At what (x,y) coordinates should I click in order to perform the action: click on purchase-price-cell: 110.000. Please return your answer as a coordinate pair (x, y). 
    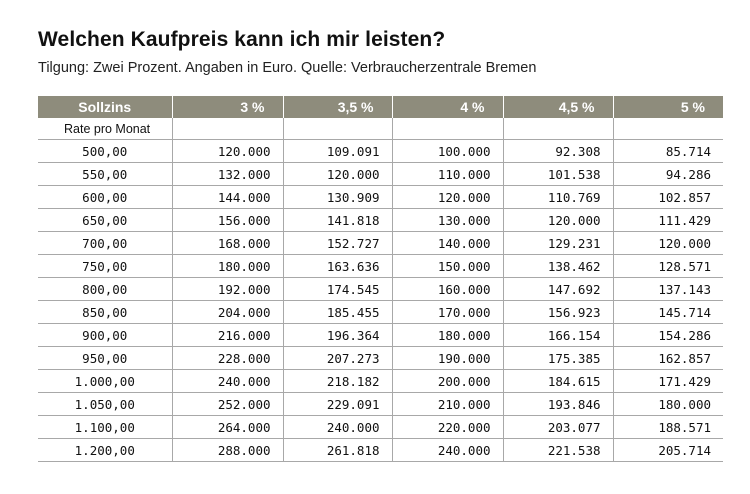
    Looking at the image, I should click on (447, 174).